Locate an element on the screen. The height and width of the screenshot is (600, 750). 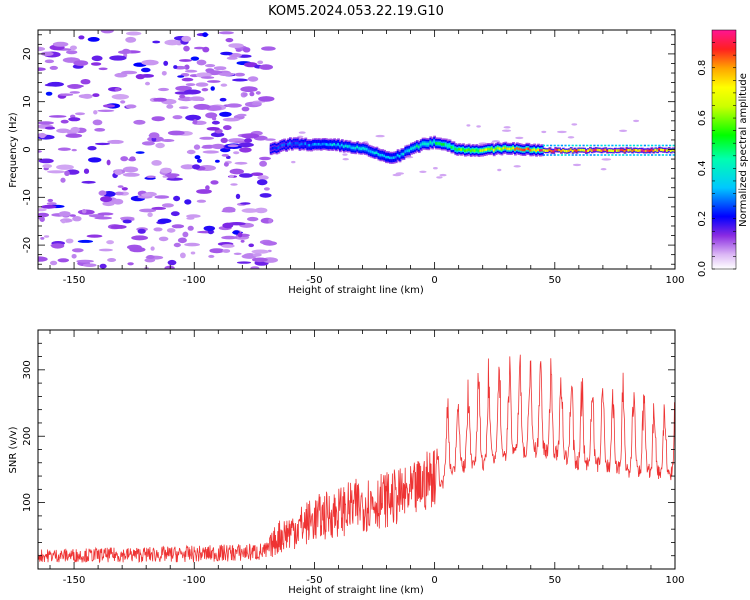
y-tick-label: 10 is located at coordinates (27, 101).